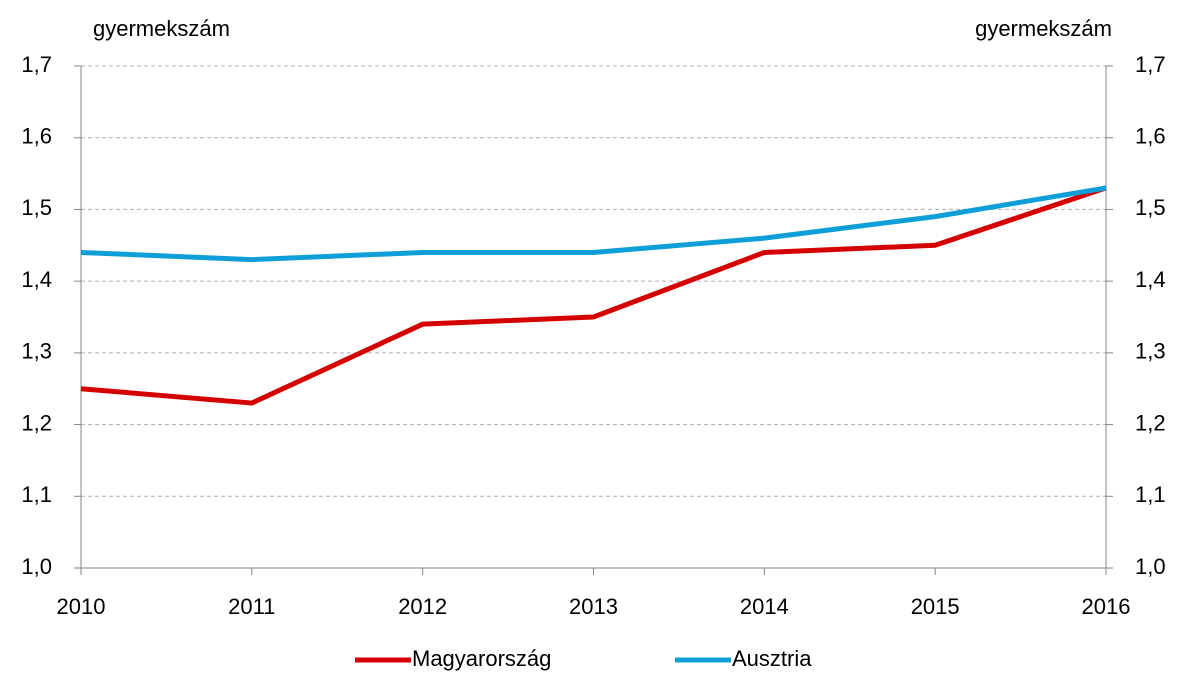 Image resolution: width=1179 pixels, height=673 pixels. Describe the element at coordinates (593, 224) in the screenshot. I see `line-series` at that location.